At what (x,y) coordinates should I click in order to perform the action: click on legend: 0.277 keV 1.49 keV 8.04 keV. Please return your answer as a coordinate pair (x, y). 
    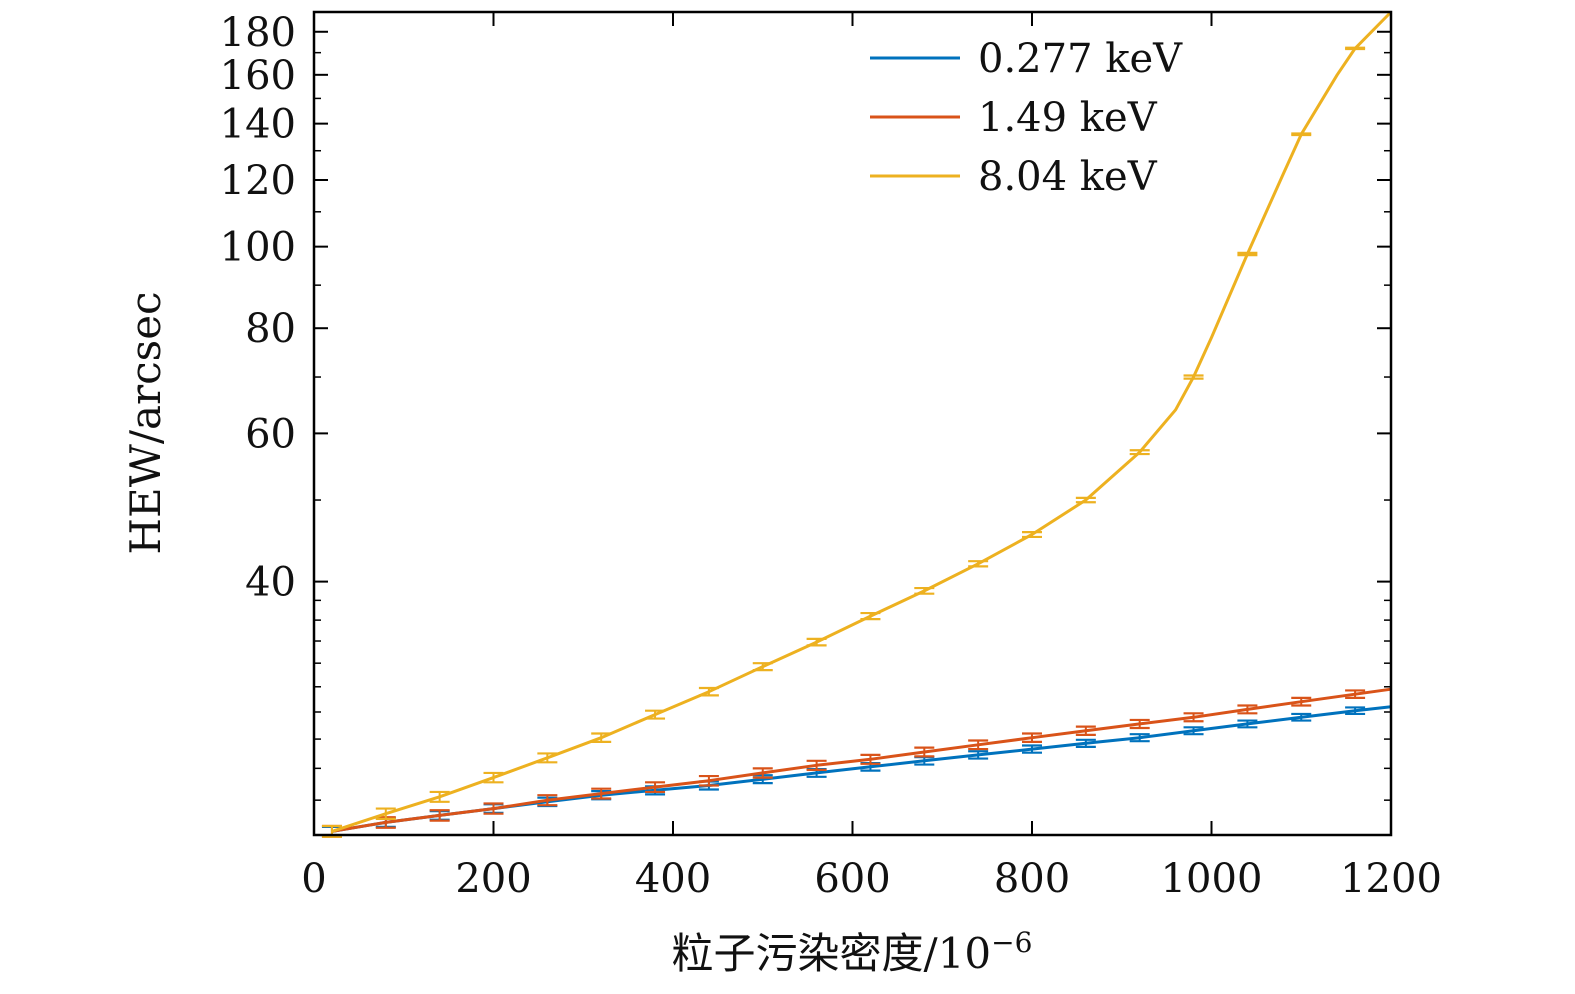
    Looking at the image, I should click on (1026, 118).